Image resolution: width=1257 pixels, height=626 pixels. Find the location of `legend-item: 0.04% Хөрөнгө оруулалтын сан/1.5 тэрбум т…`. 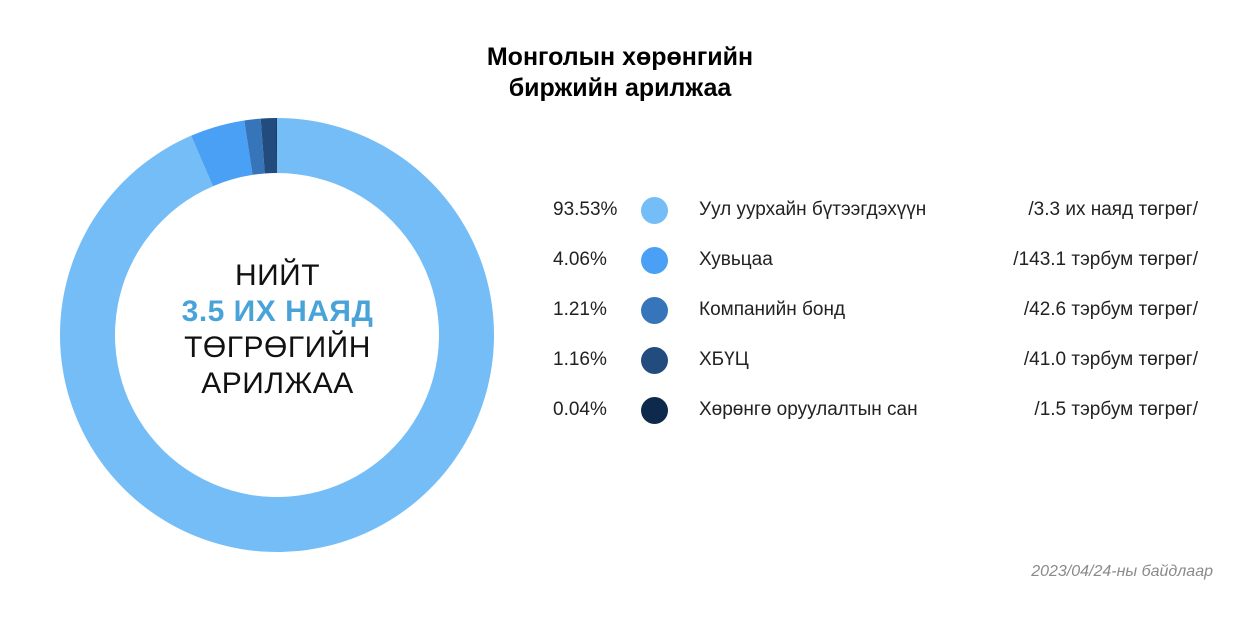

legend-item: 0.04% Хөрөнгө оруулалтын сан/1.5 тэрбум т… is located at coordinates (628, 410).